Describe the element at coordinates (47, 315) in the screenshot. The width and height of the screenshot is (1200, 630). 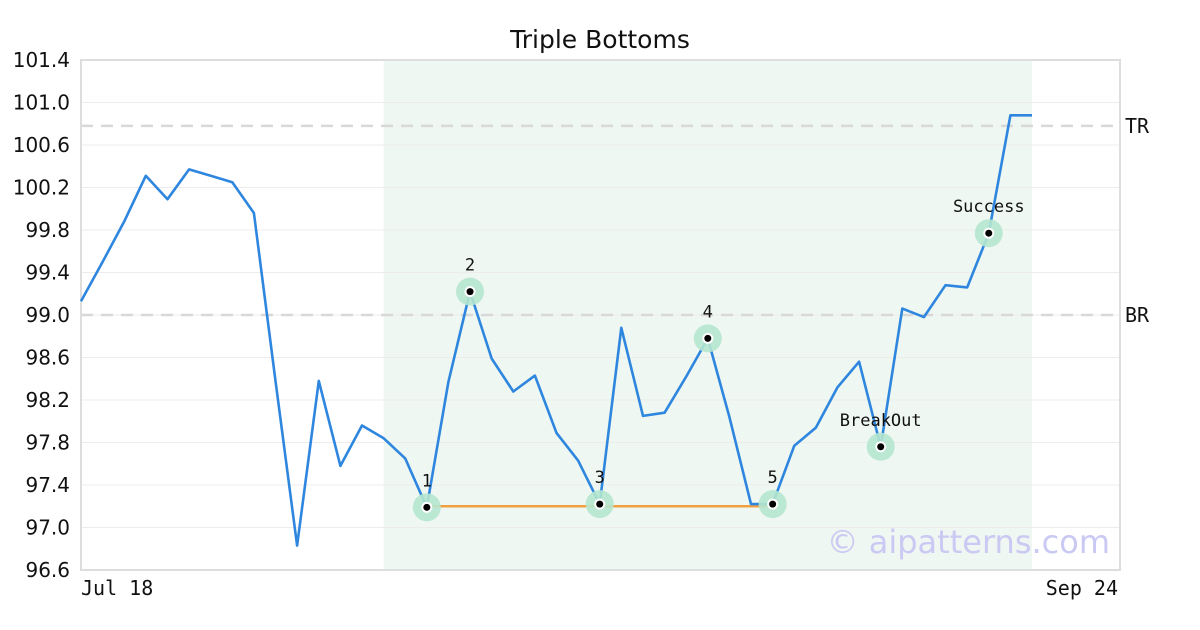
I see `y-tick-label: 99.0` at that location.